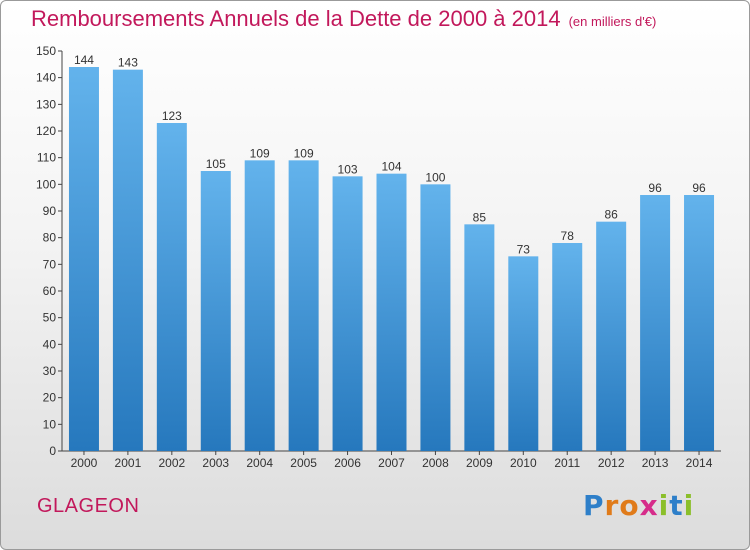 This screenshot has height=550, width=750. Describe the element at coordinates (50, 291) in the screenshot. I see `y-tick-label: 60` at that location.